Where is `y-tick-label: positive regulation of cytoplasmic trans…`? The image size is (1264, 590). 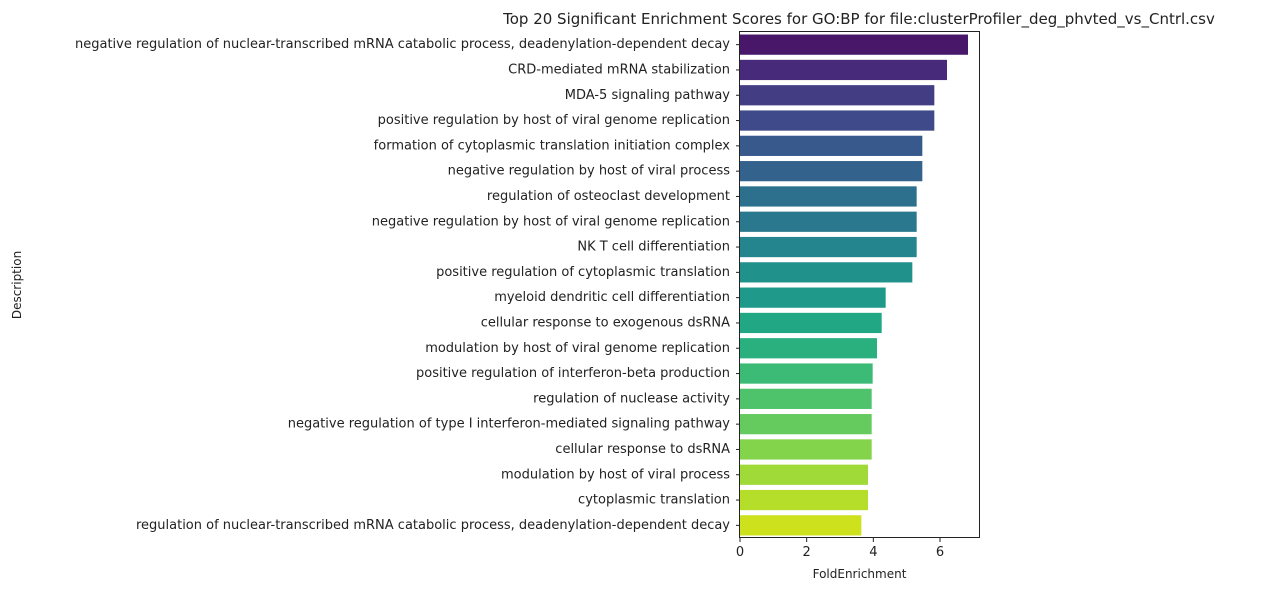 y-tick-label: positive regulation of cytoplasmic trans… is located at coordinates (583, 272).